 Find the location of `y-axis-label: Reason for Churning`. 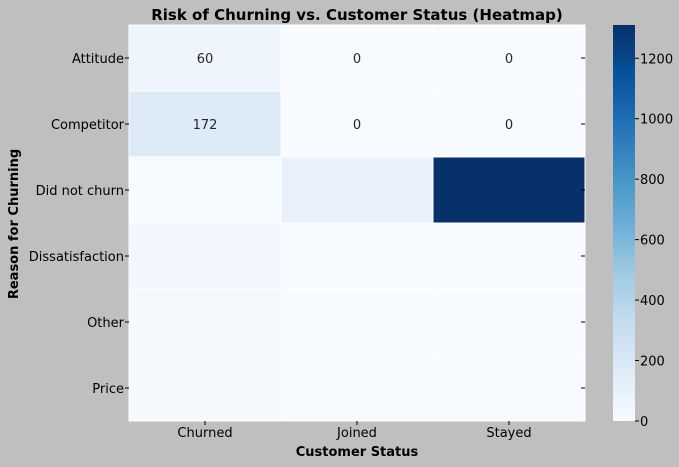

y-axis-label: Reason for Churning is located at coordinates (14, 224).